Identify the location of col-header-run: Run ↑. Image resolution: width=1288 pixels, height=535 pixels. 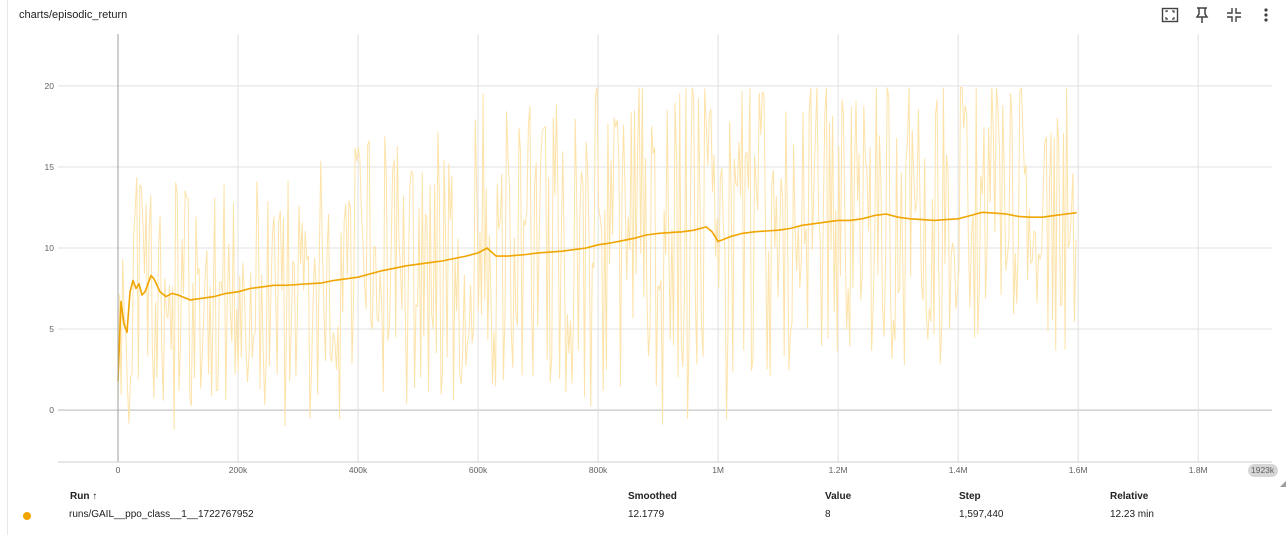
(84, 496).